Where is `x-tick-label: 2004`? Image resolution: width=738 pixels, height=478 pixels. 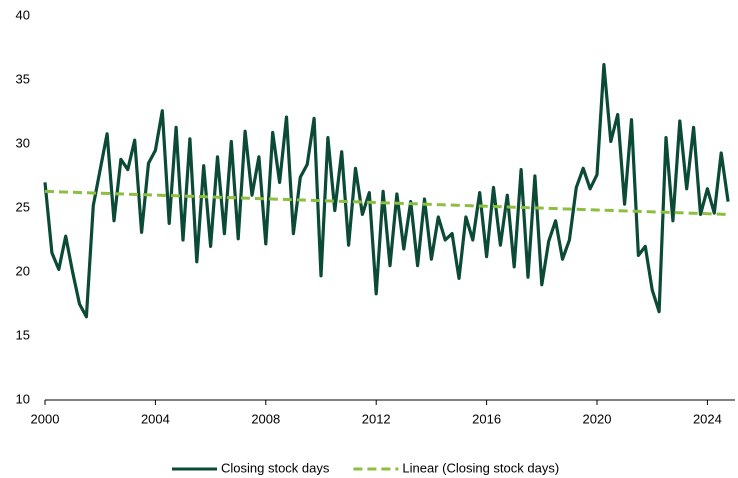 x-tick-label: 2004 is located at coordinates (155, 418).